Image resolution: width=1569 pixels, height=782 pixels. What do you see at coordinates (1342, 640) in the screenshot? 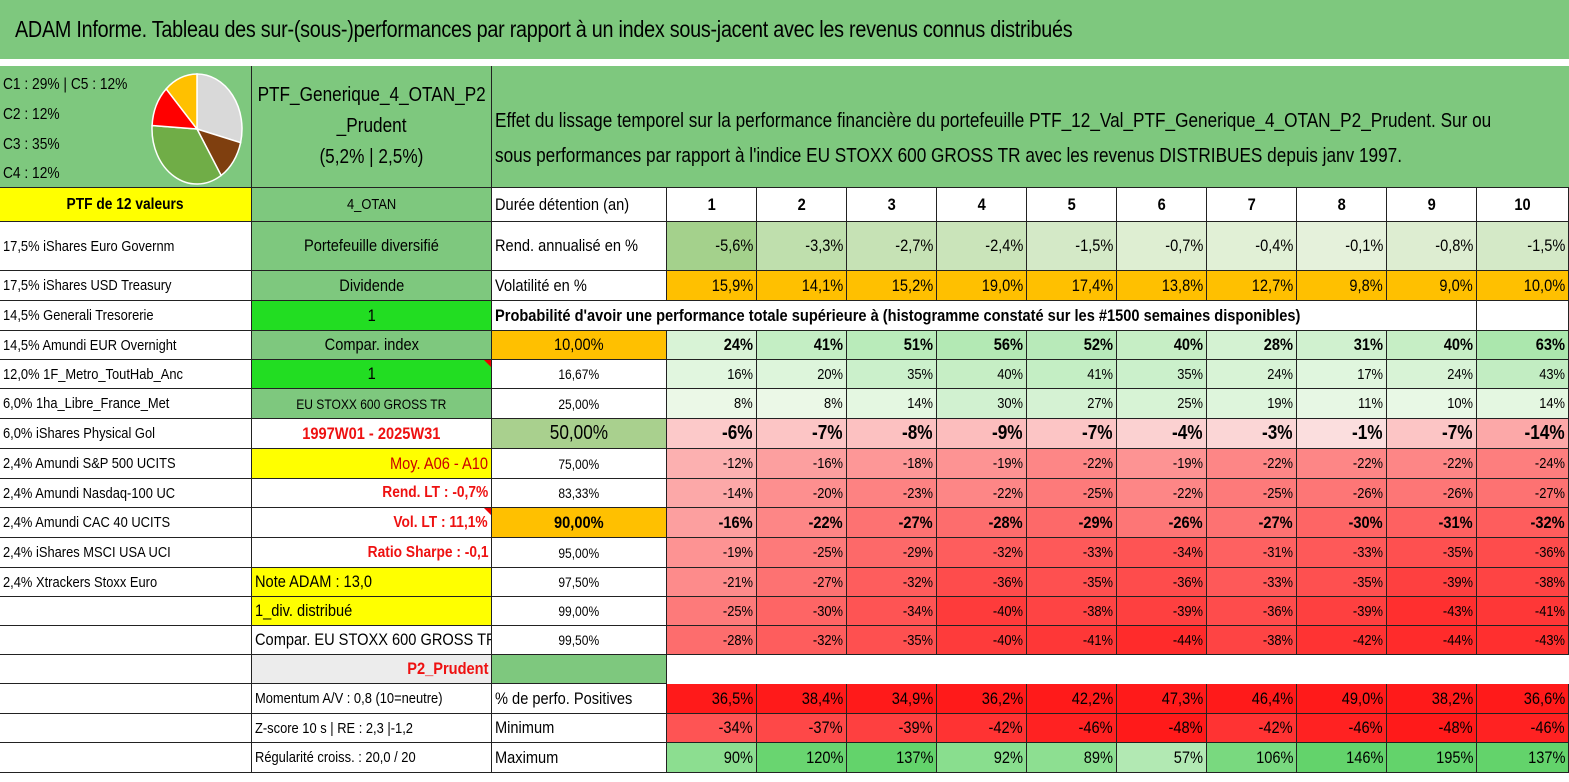
I see `probability-value: -42%` at bounding box center [1342, 640].